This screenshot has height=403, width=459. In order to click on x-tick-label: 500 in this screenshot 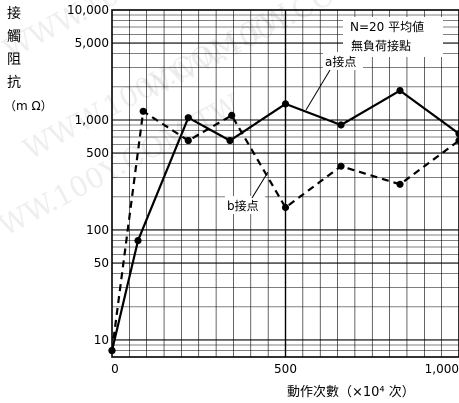, I will do `click(285, 369)`.